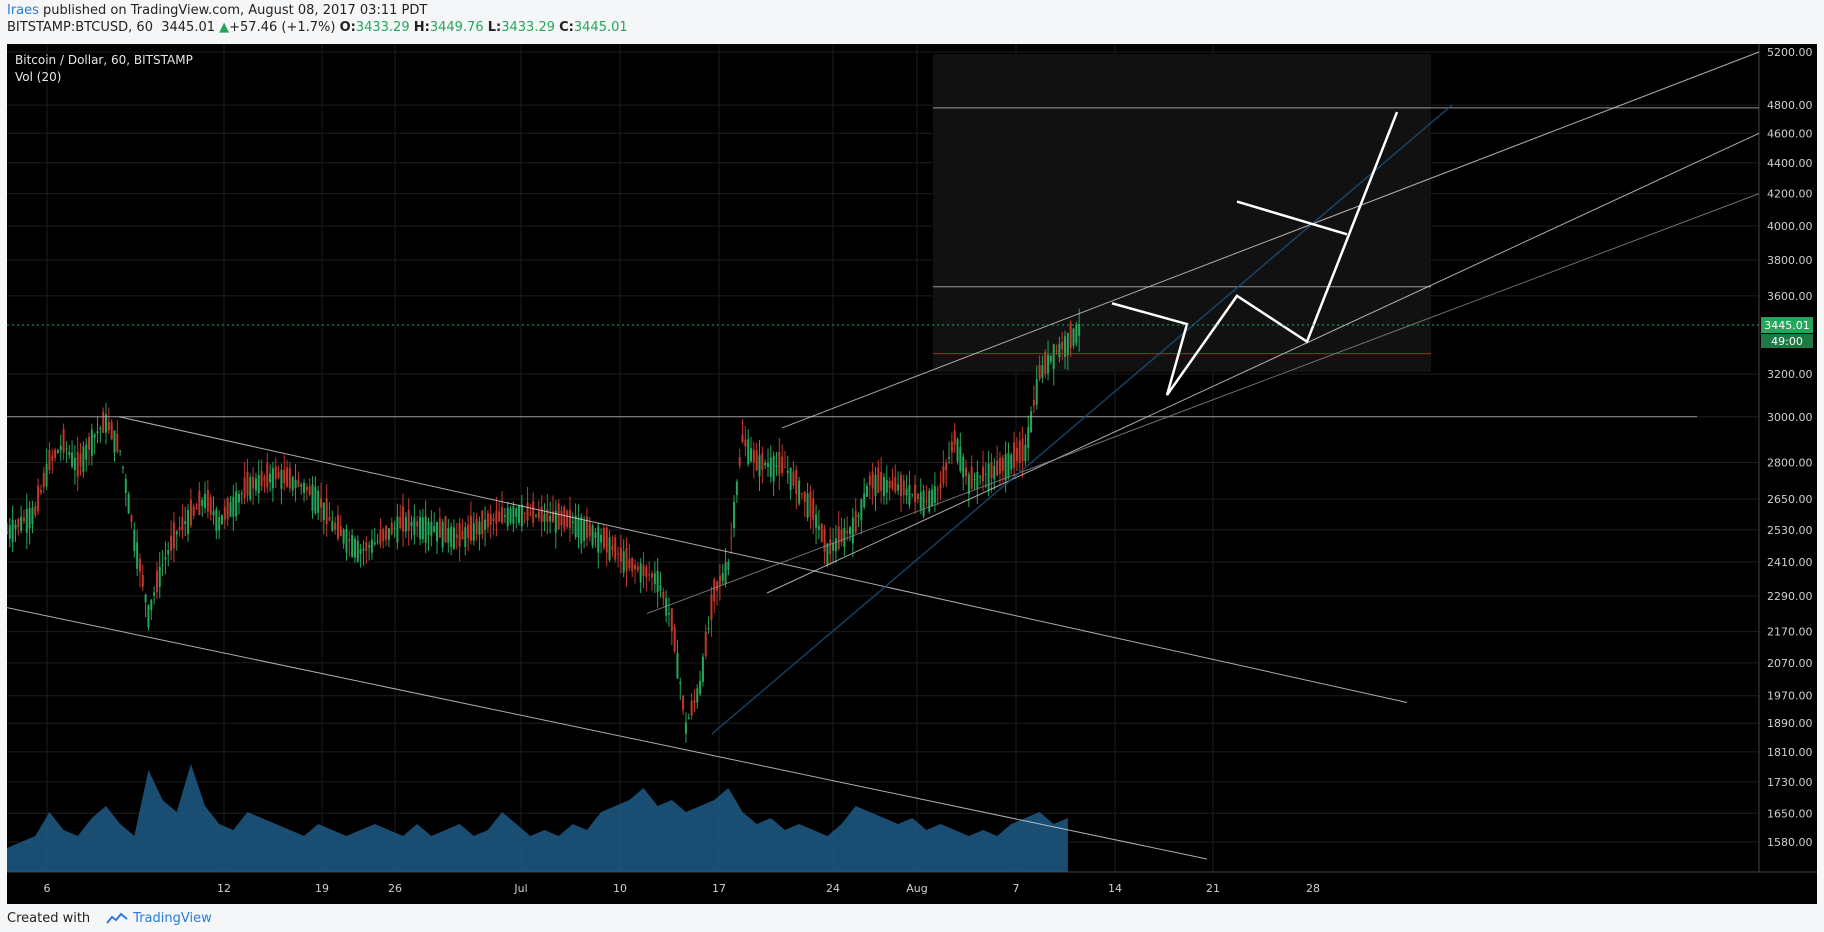 This screenshot has width=1824, height=932. What do you see at coordinates (528, 27) in the screenshot?
I see `low-value: 3433.29` at bounding box center [528, 27].